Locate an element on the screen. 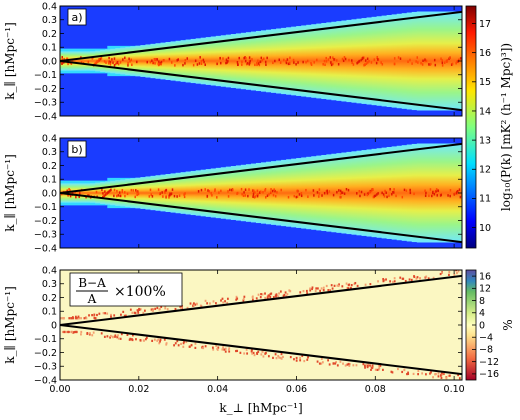  colorbar-tick-label: 17 is located at coordinates (485, 24).